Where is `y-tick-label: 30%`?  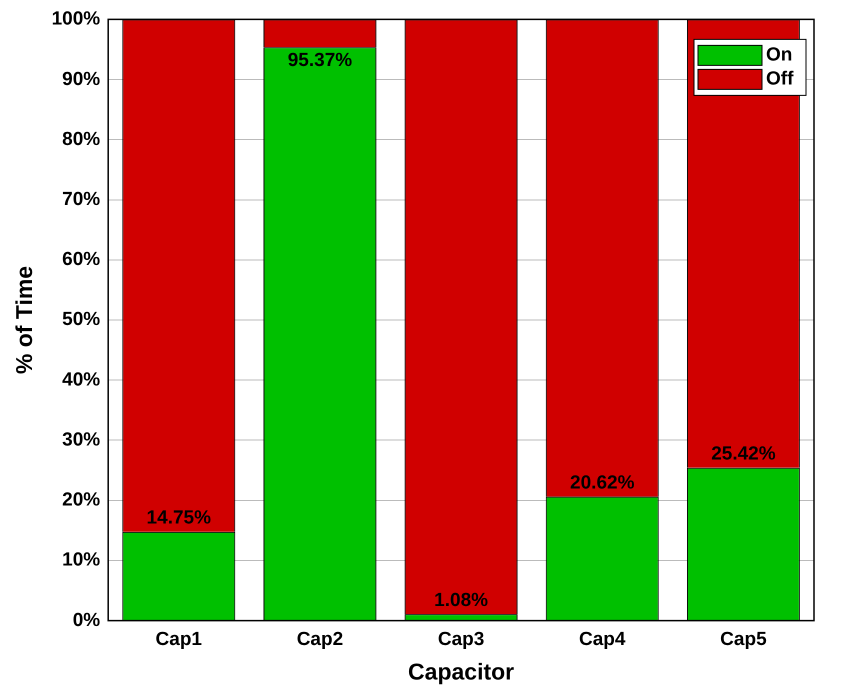
y-tick-label: 30% is located at coordinates (81, 439).